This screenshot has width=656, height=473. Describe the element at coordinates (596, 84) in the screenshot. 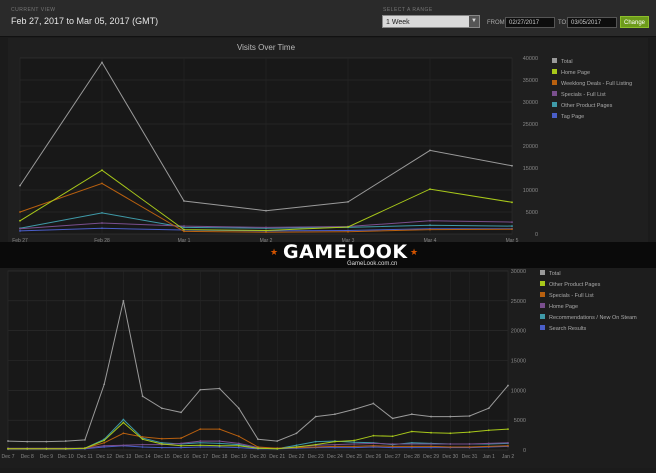

I see `legend-label: Weeklong Deals - Full Listing` at that location.